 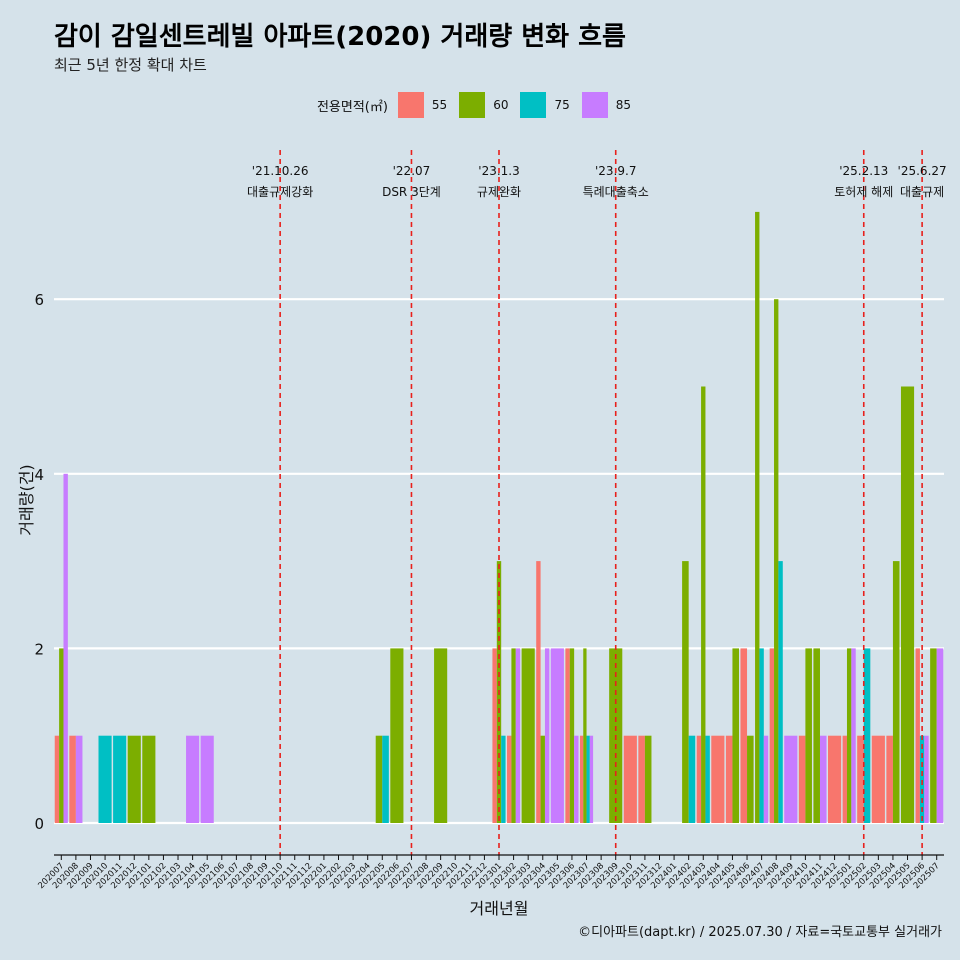 I want to click on annotation-date: '25.2.13, so click(x=863, y=171).